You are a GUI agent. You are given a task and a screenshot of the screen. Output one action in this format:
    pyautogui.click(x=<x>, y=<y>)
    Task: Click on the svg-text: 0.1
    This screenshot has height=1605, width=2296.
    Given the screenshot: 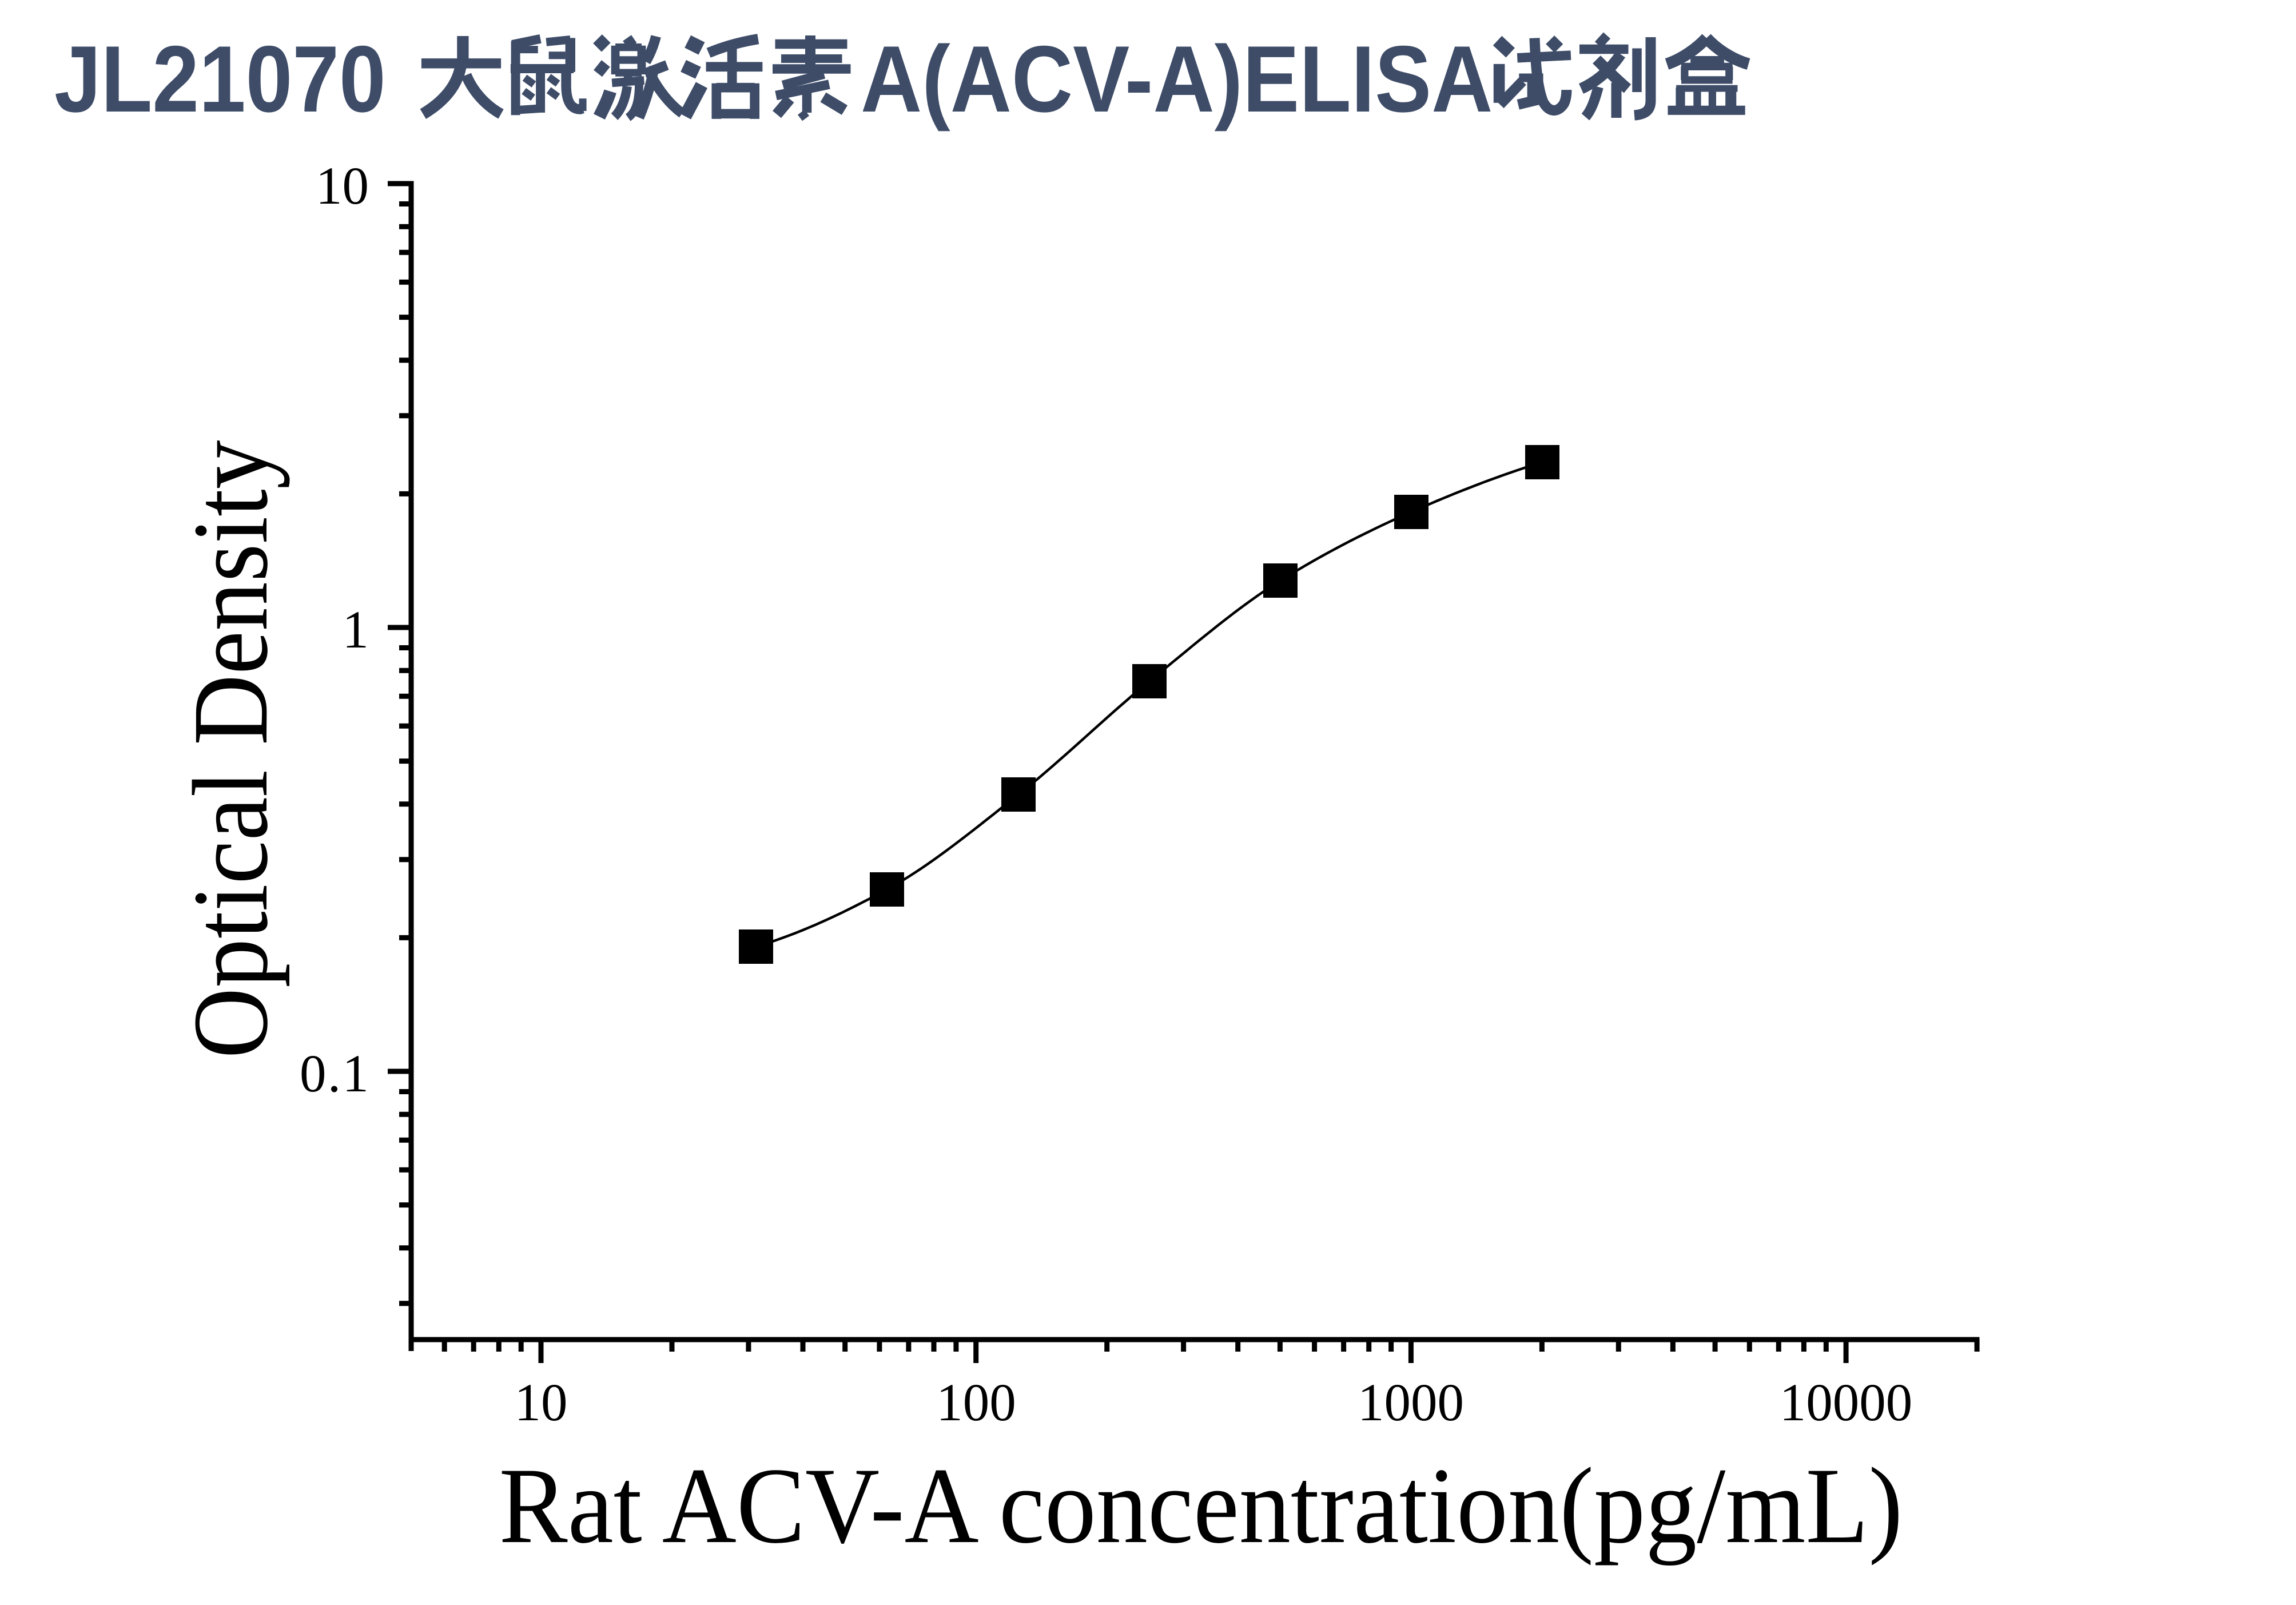 What is the action you would take?
    pyautogui.click(x=335, y=1073)
    